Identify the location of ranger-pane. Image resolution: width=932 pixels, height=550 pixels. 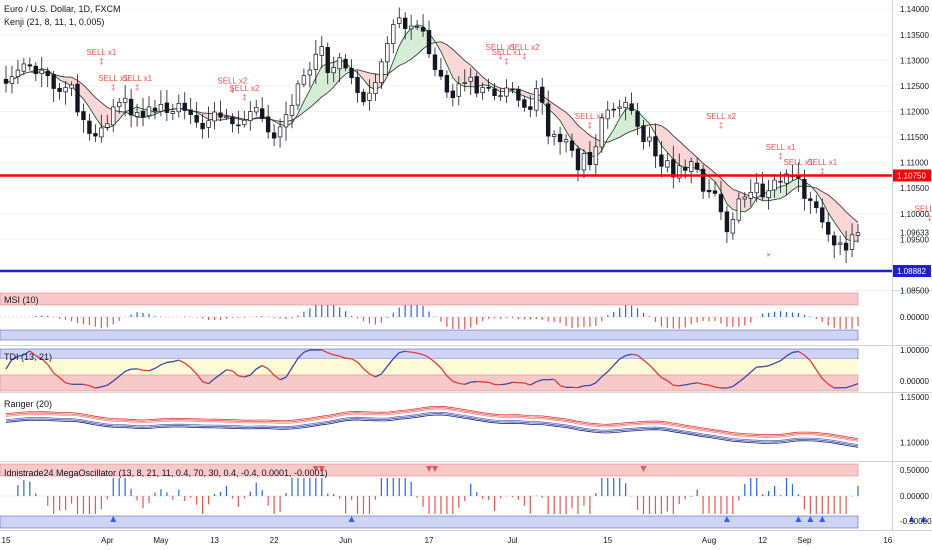
(432, 426).